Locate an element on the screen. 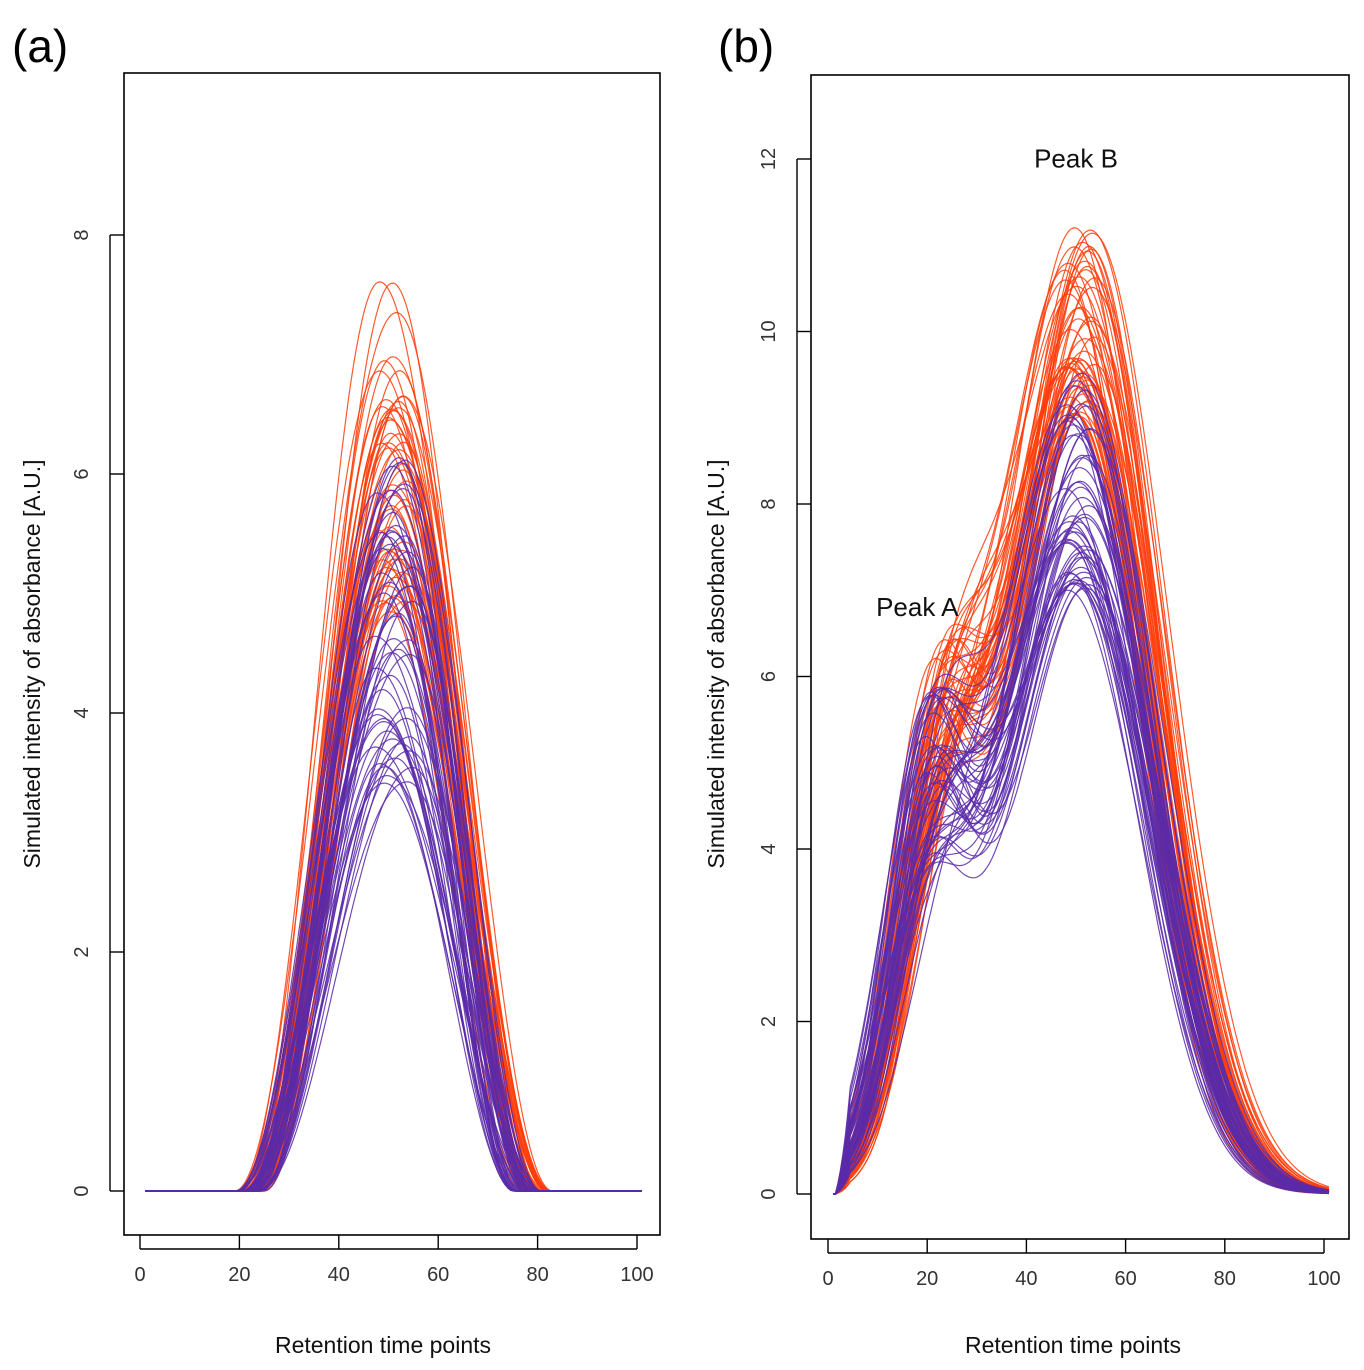 The width and height of the screenshot is (1364, 1370). panel-a-y-axis-label: Simulated intensity of absorbance [A.U.] is located at coordinates (32, 663).